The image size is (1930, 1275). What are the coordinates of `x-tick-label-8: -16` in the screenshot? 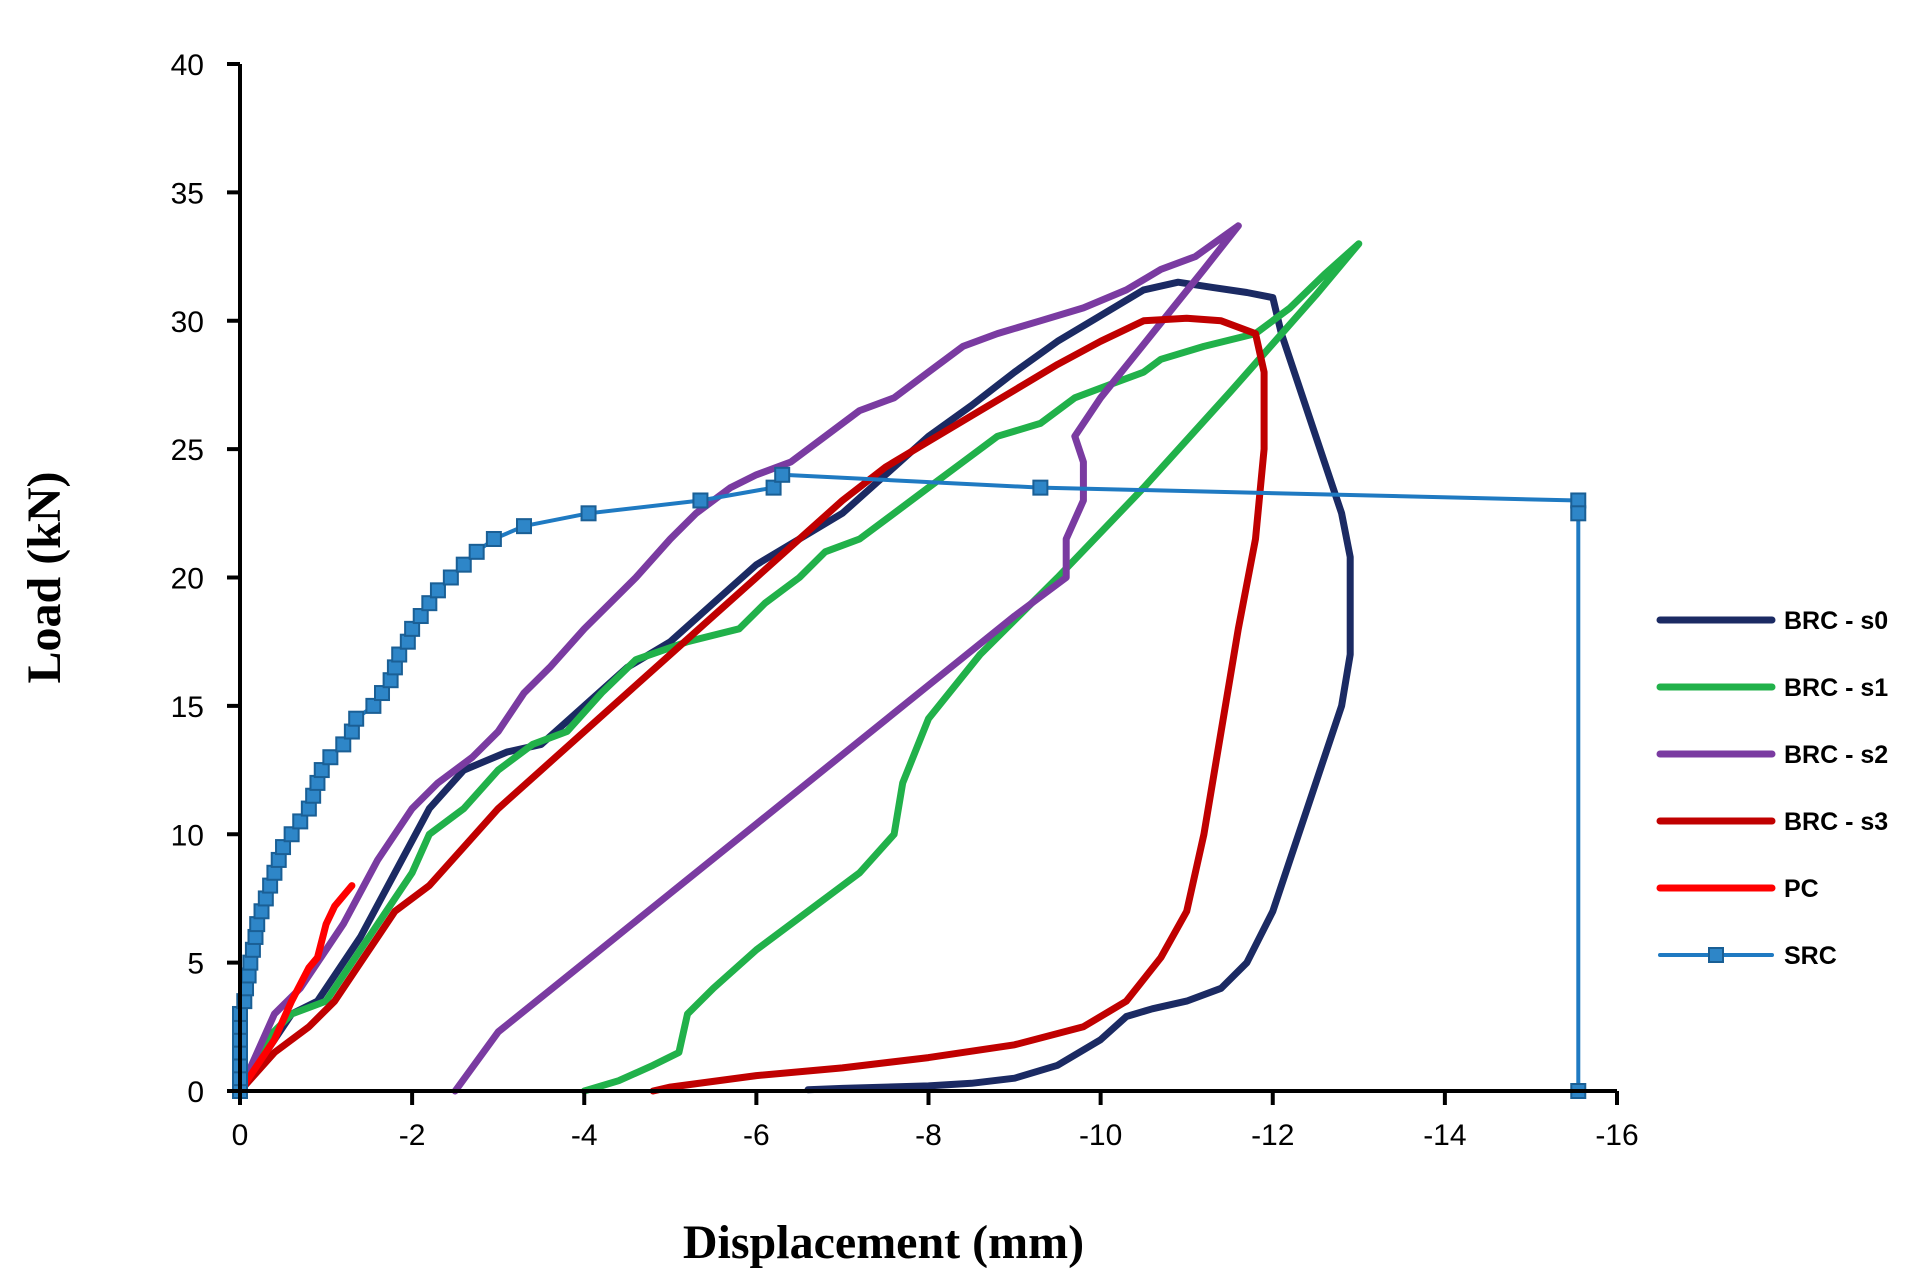 It's located at (1616, 1135).